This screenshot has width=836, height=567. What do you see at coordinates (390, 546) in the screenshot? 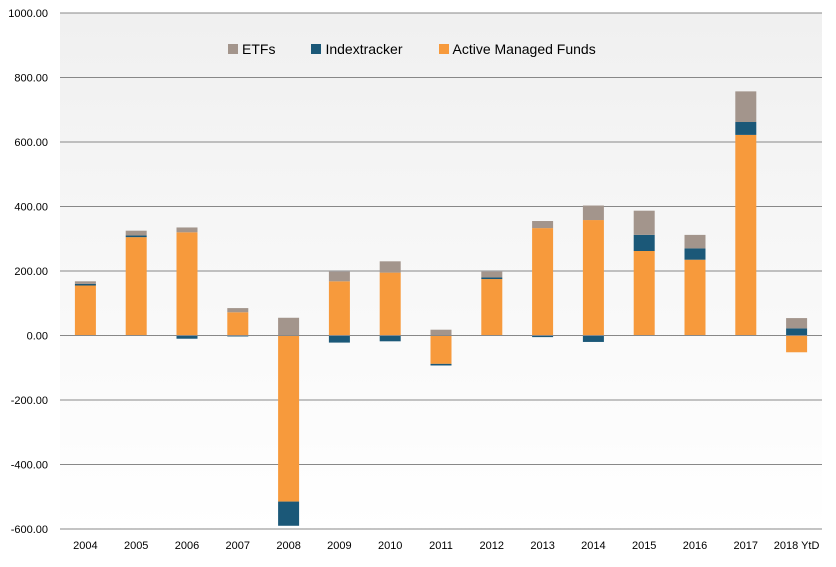
I see `x-tick-label: 2010` at bounding box center [390, 546].